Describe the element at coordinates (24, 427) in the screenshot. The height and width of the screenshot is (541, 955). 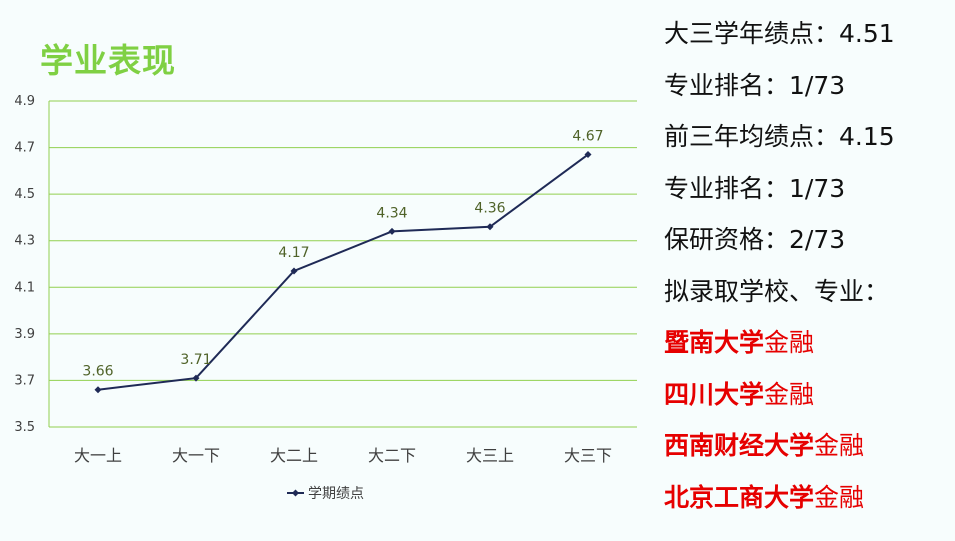
I see `y-tick-label: 3.5` at that location.